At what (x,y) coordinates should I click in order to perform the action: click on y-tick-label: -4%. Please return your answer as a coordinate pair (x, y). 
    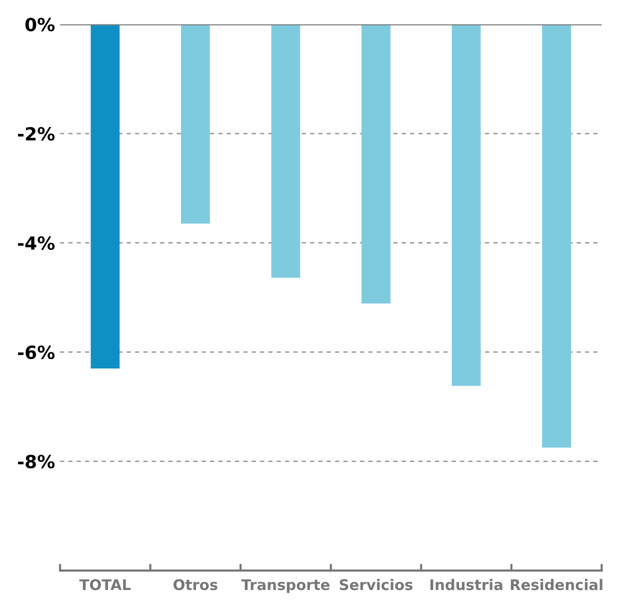
    Looking at the image, I should click on (36, 243).